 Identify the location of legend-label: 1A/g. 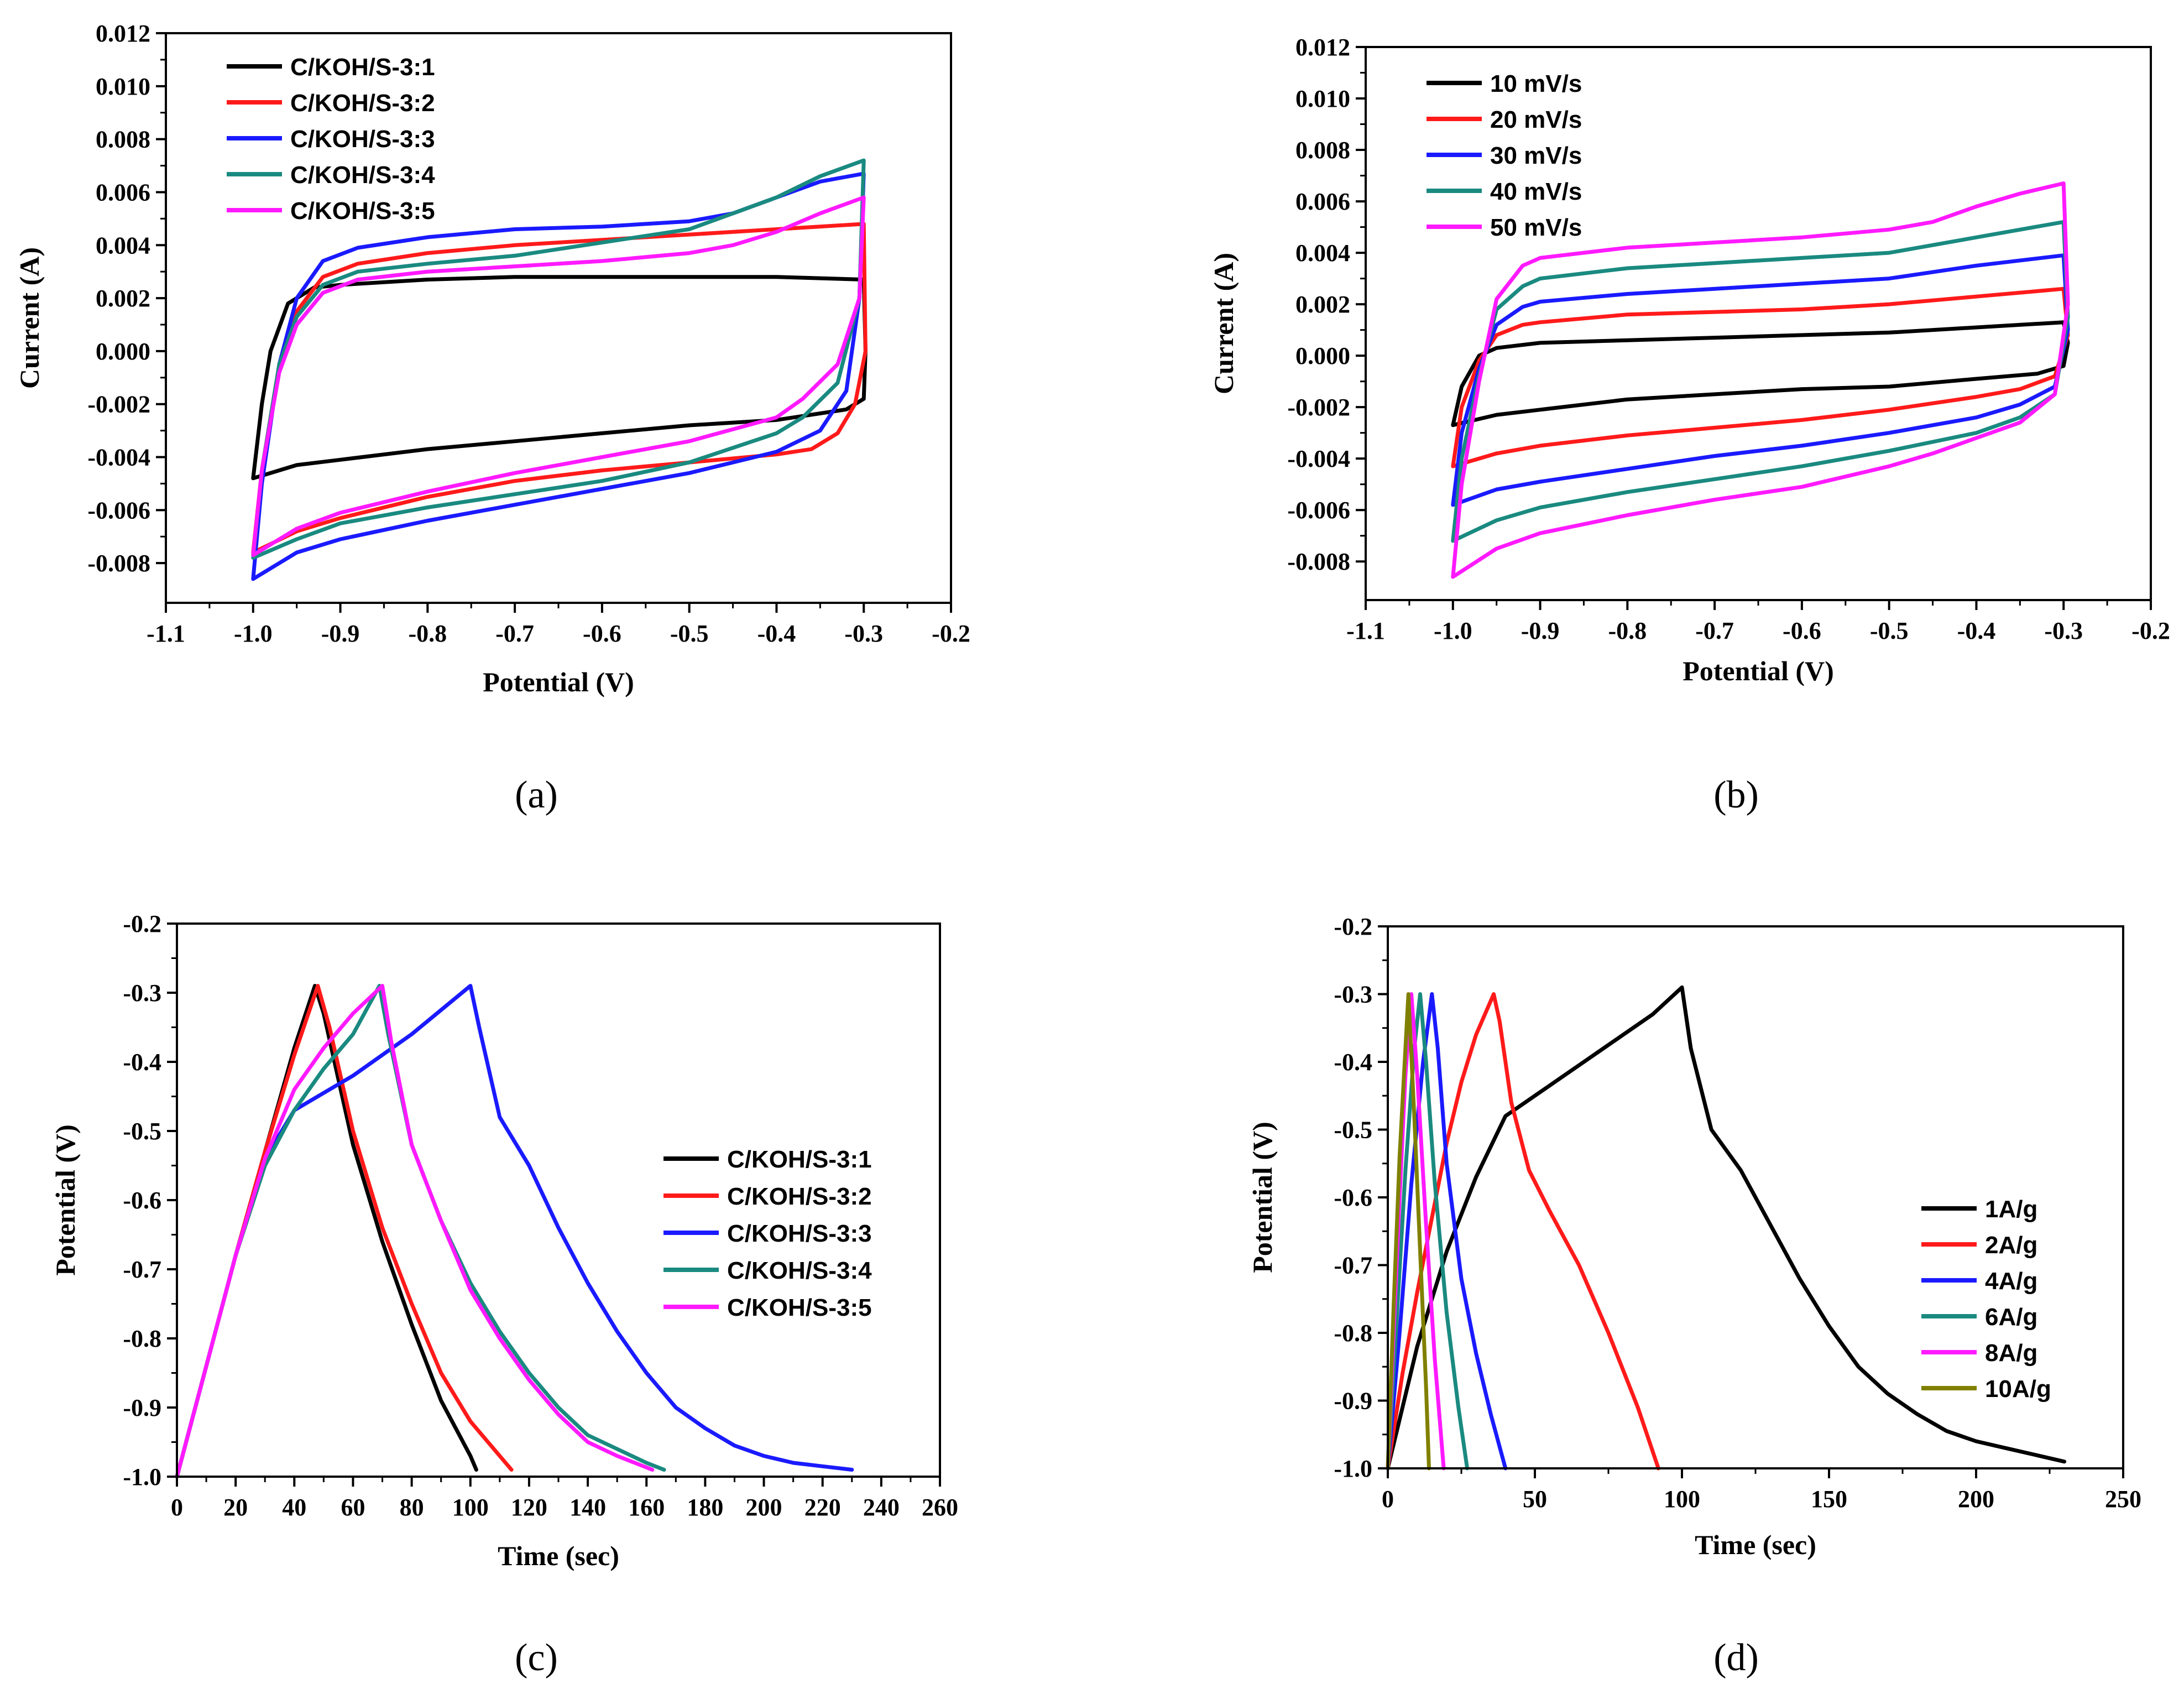
(2011, 1209).